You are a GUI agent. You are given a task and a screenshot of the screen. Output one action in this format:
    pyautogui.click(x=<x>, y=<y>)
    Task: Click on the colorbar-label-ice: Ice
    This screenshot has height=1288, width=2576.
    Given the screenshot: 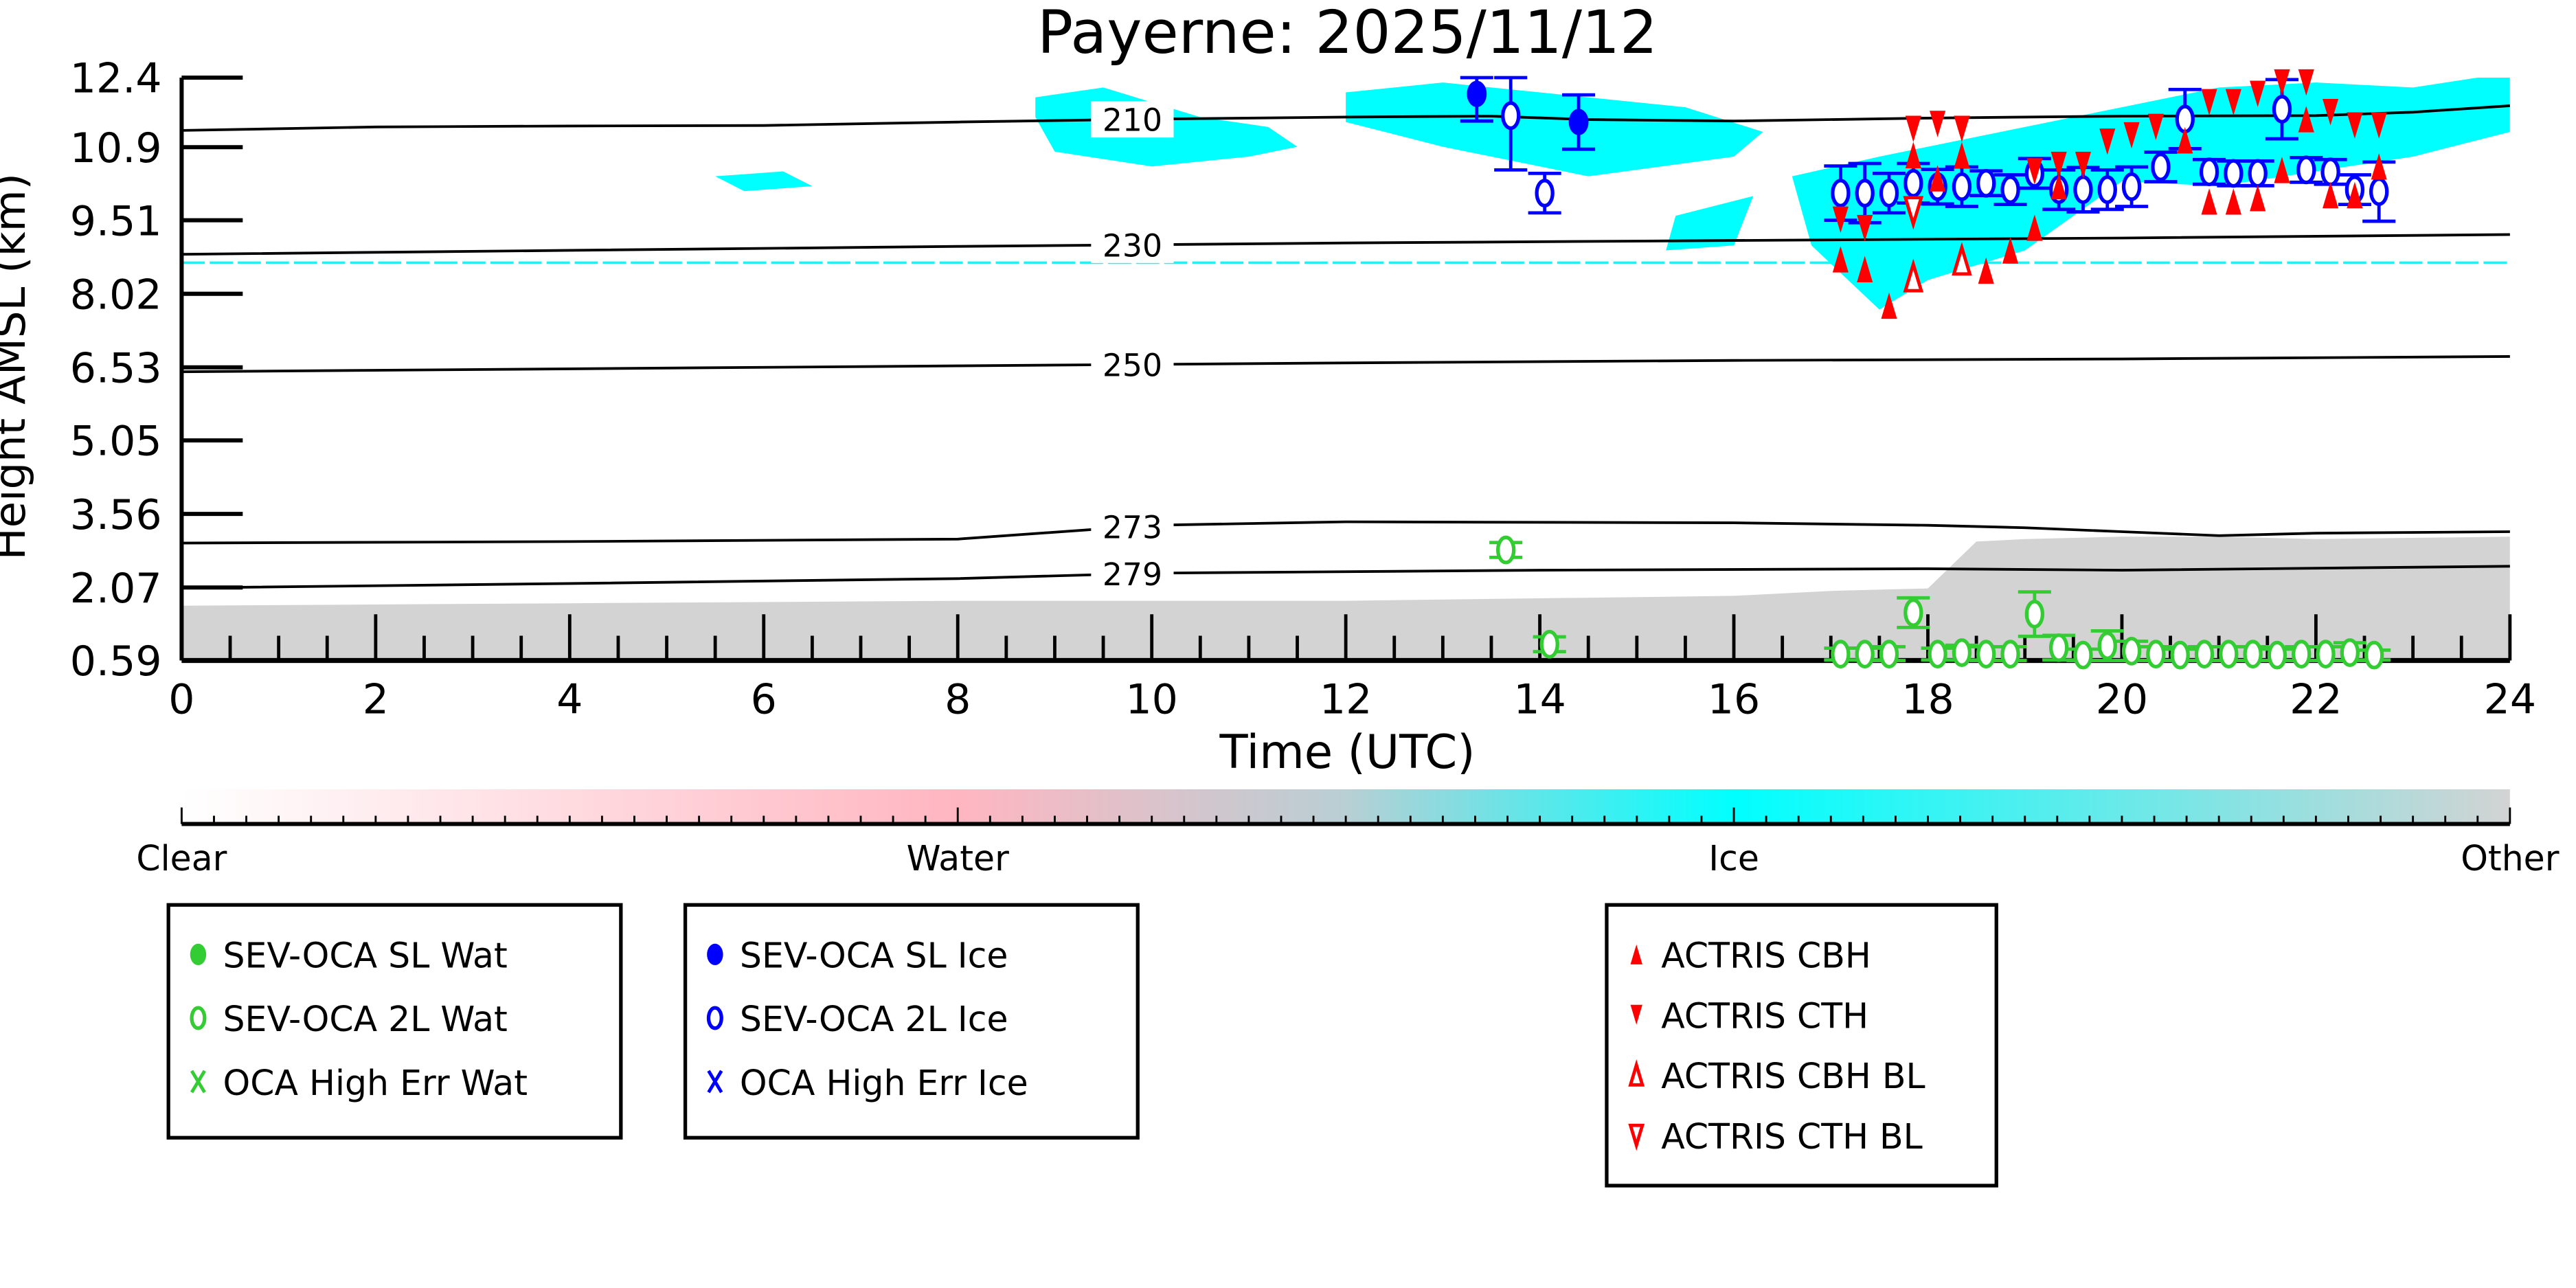 What is the action you would take?
    pyautogui.click(x=1733, y=858)
    